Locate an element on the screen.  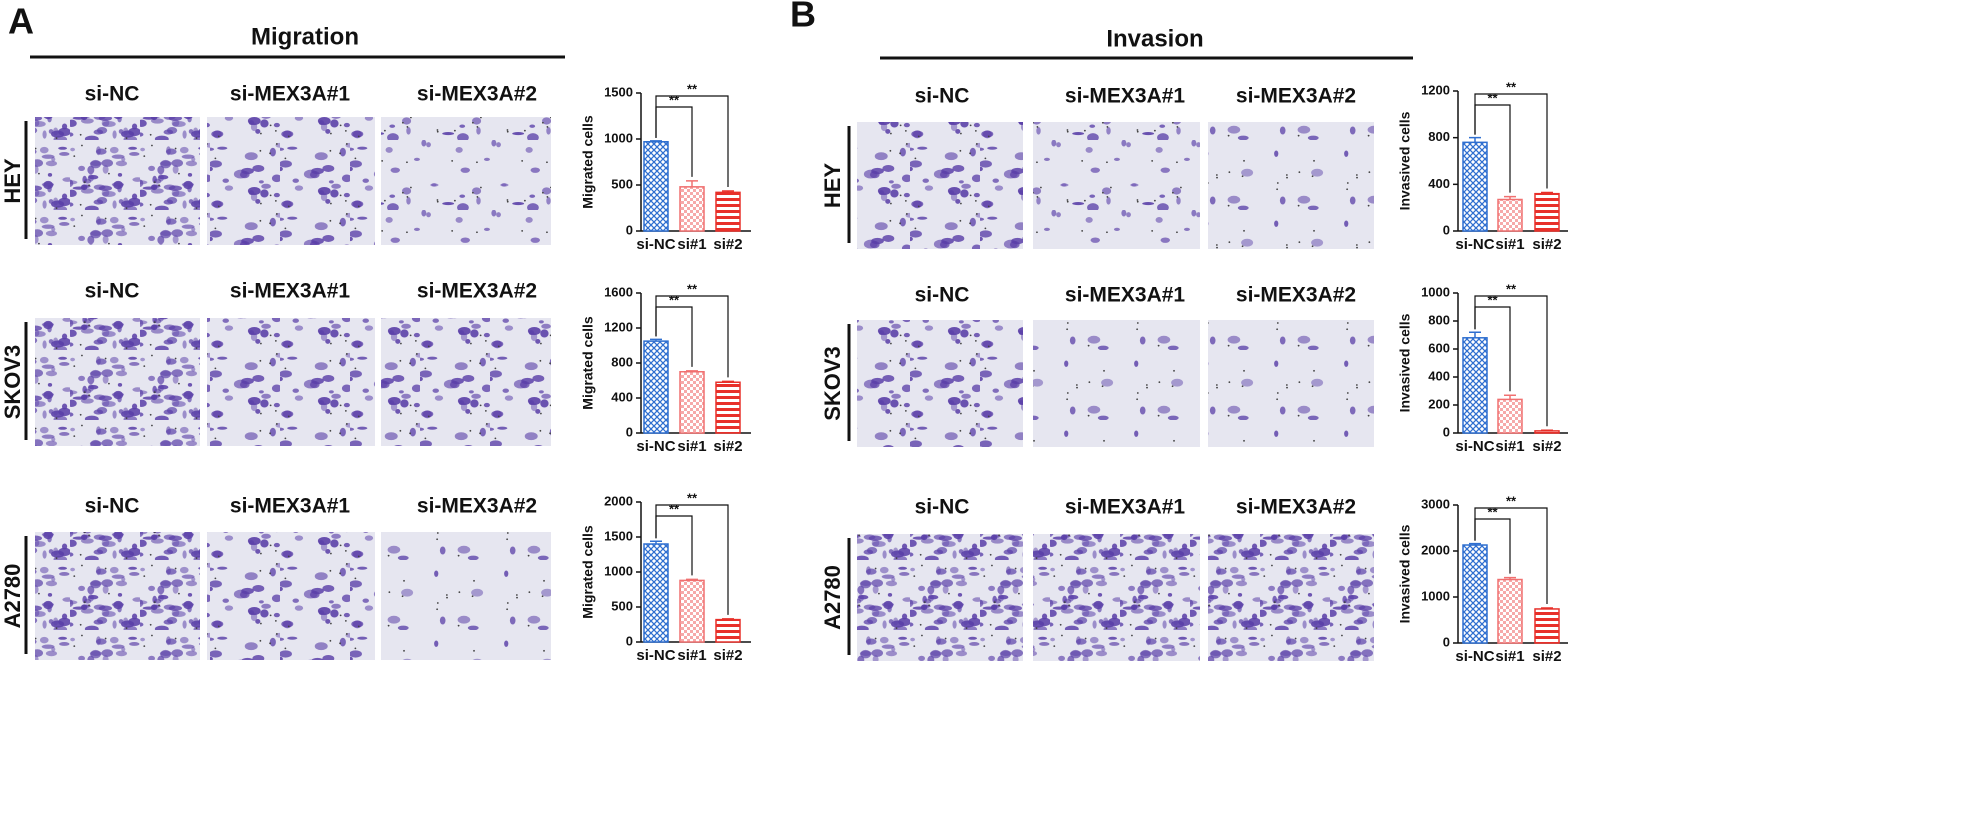
y-tick-label: 600 is located at coordinates (1439, 347).